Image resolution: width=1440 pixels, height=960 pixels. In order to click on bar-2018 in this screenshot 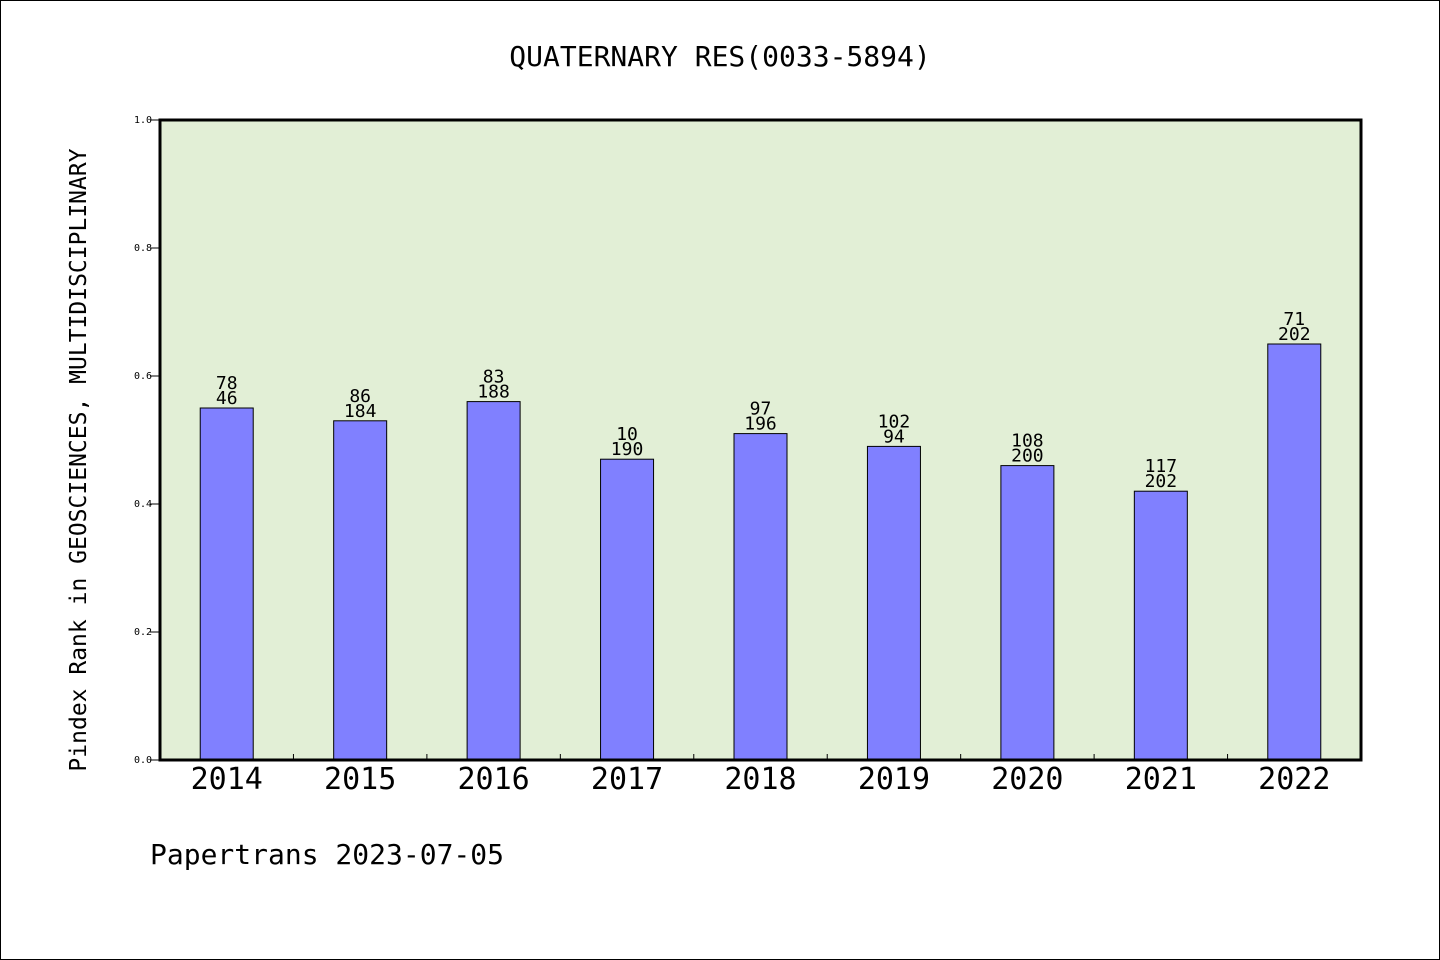, I will do `click(760, 597)`.